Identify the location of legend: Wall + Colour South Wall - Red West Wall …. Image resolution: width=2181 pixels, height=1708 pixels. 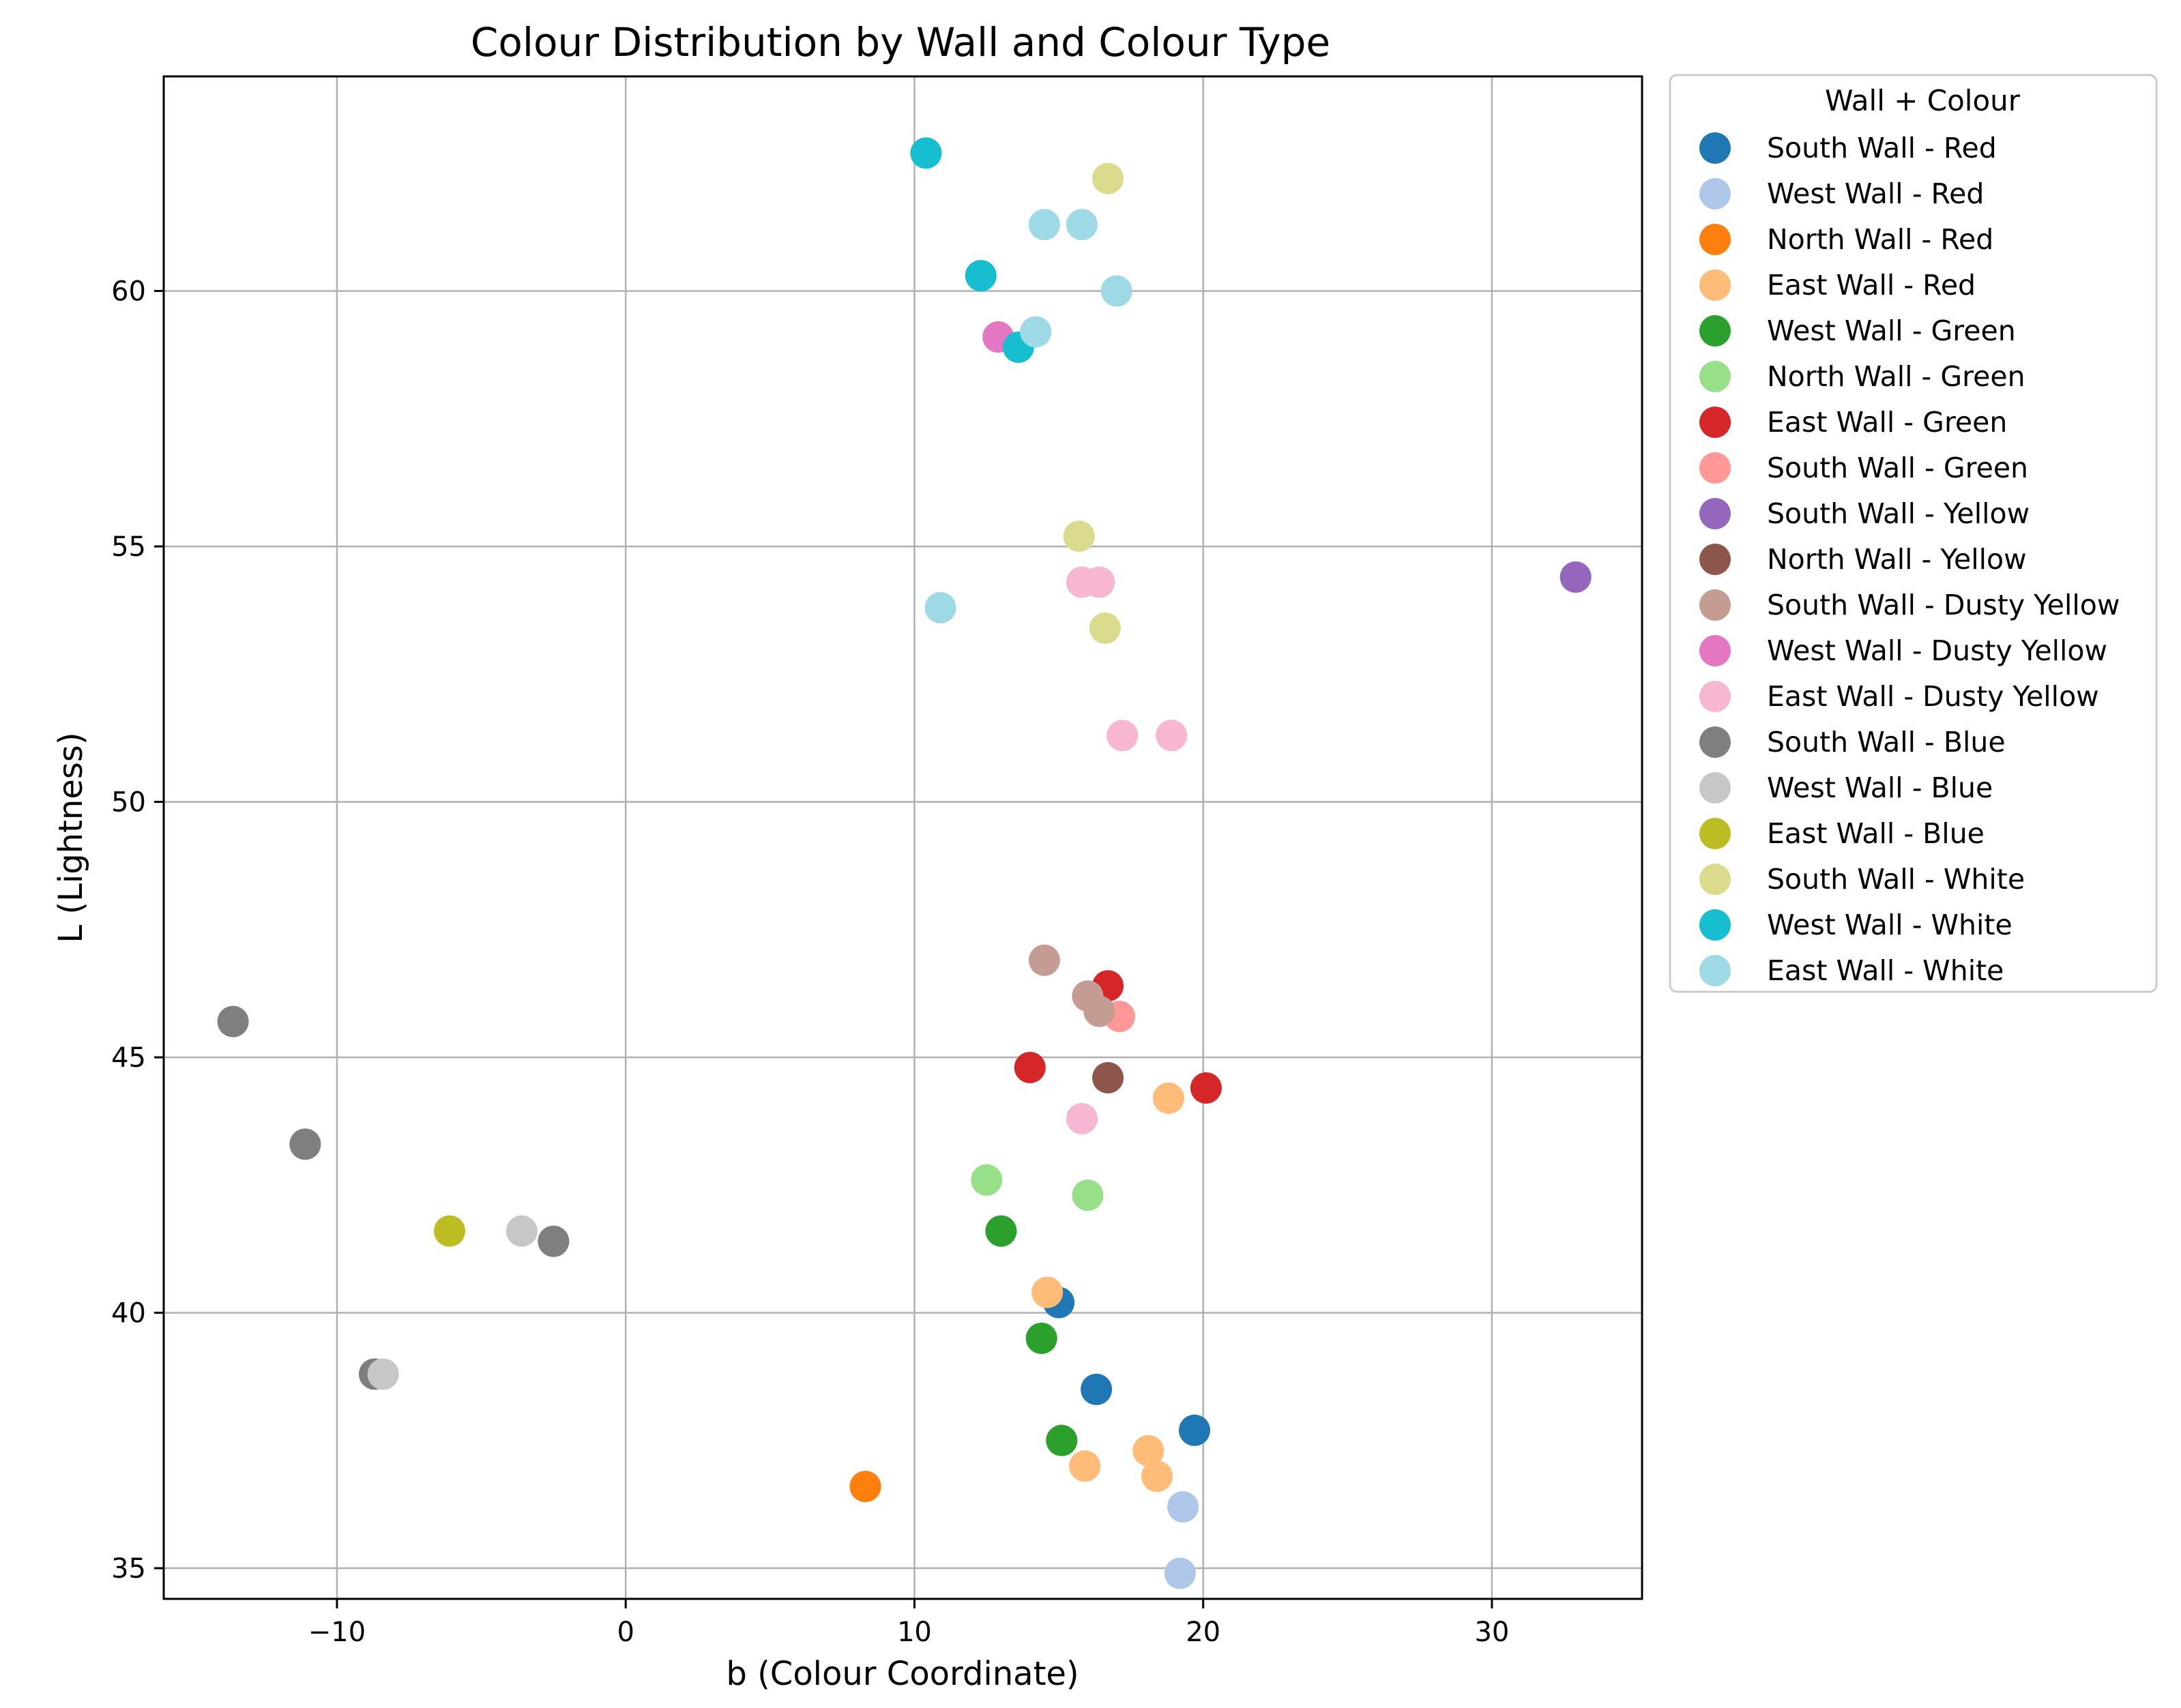
(1914, 534).